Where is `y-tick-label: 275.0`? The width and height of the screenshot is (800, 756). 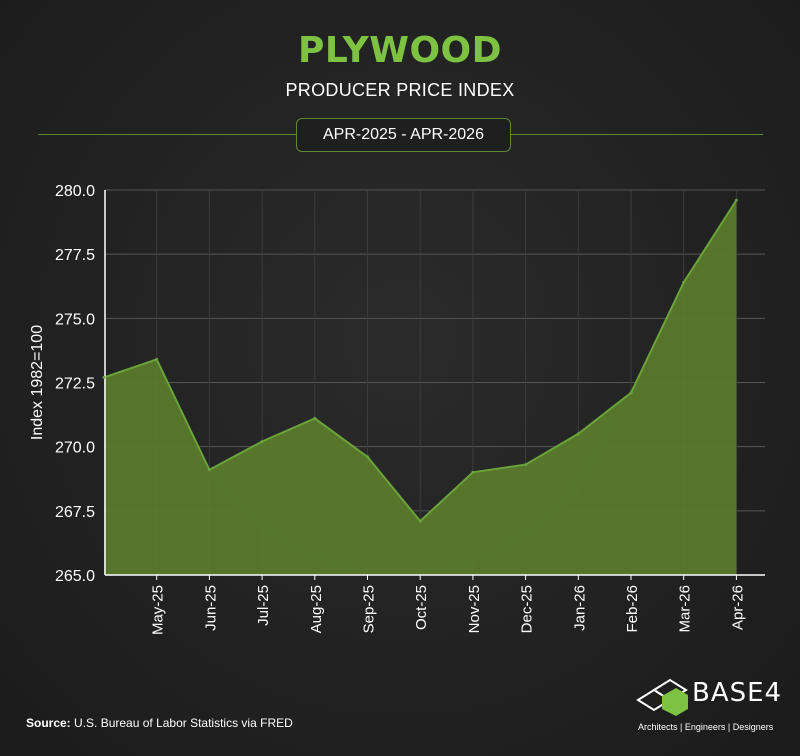
y-tick-label: 275.0 is located at coordinates (75, 319).